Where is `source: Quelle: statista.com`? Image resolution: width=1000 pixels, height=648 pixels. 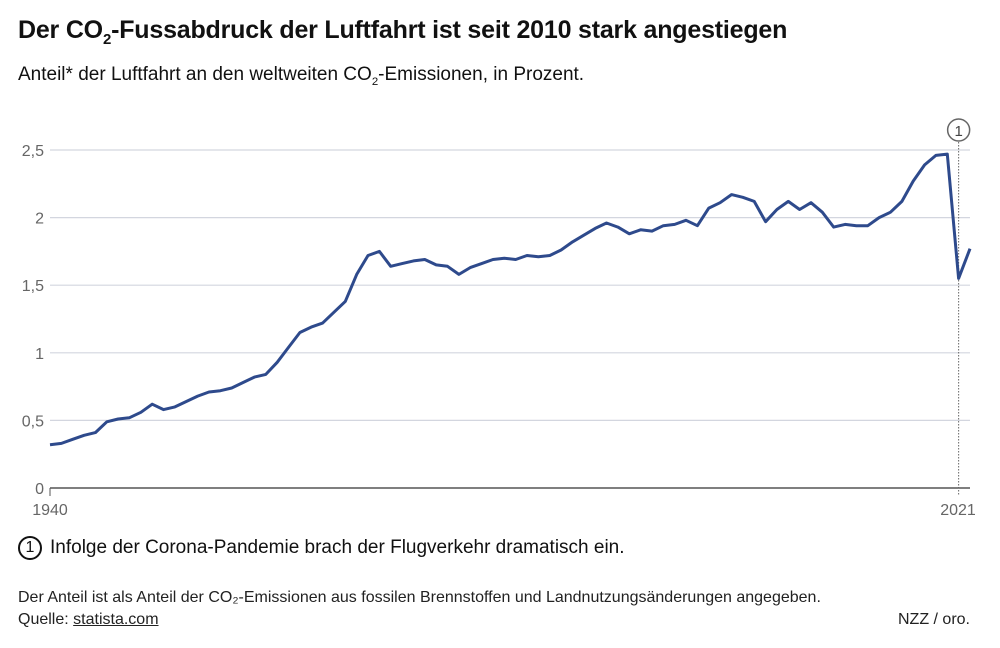
source: Quelle: statista.com is located at coordinates (88, 619).